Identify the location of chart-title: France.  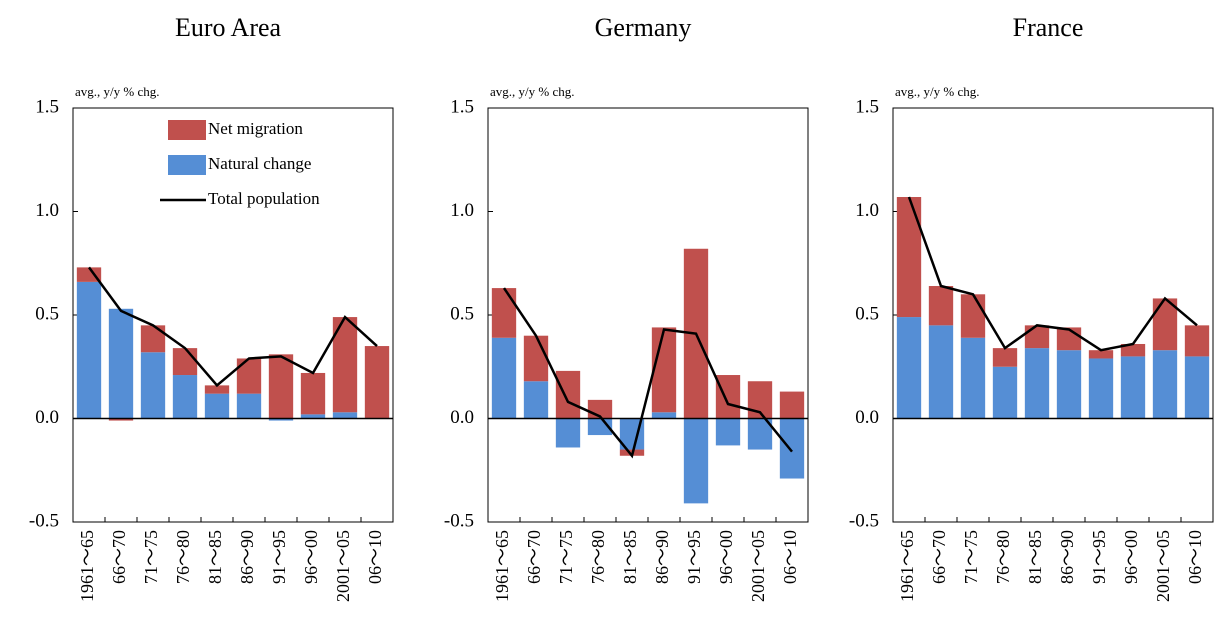
(1048, 27).